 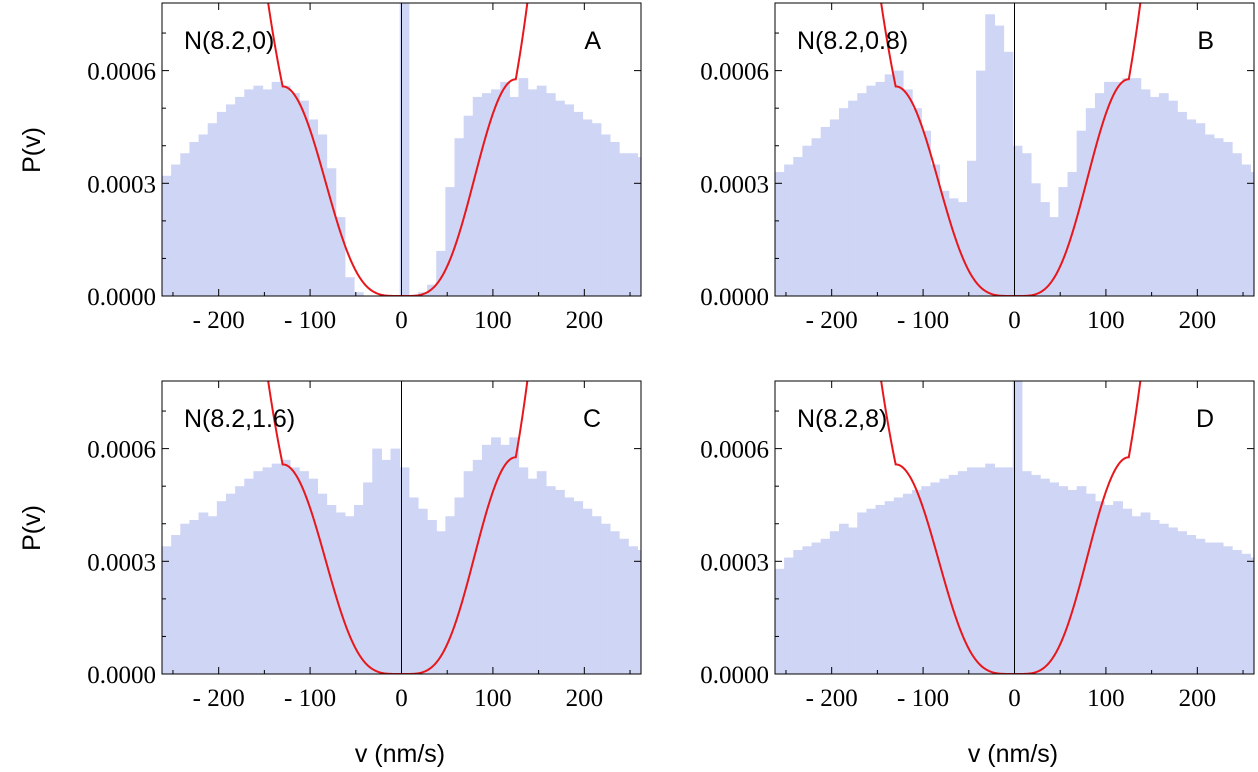 I want to click on x-axis-label-left: v (nm/s), so click(x=400, y=754).